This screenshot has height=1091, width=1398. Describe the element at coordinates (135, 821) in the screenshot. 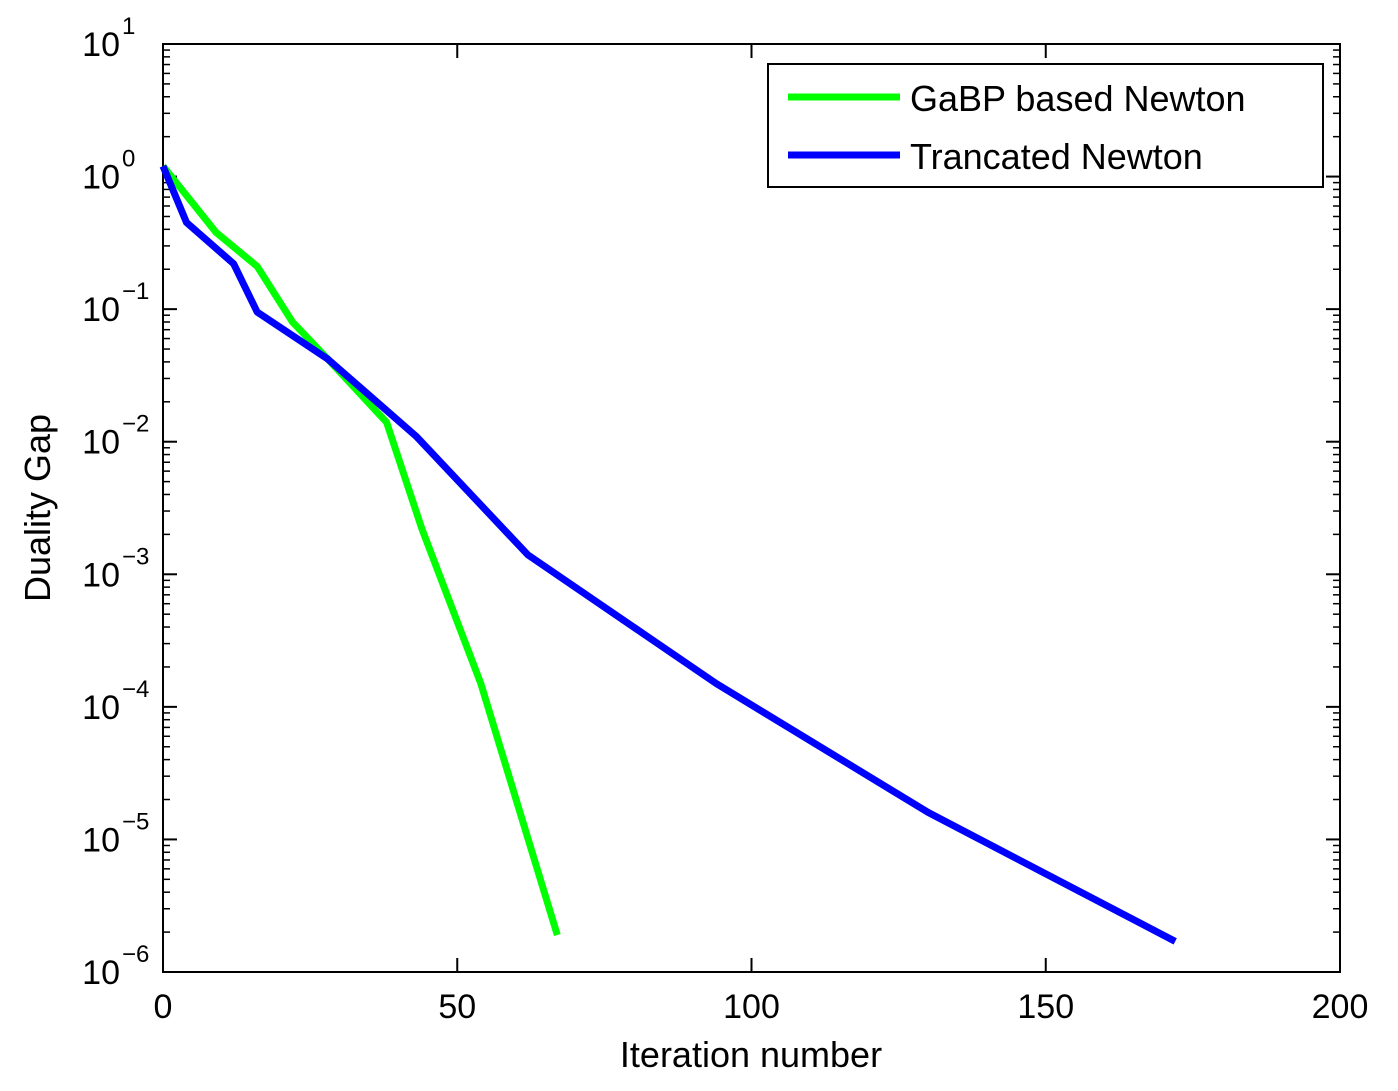

I see `y-tick-exponent-1: −5` at that location.